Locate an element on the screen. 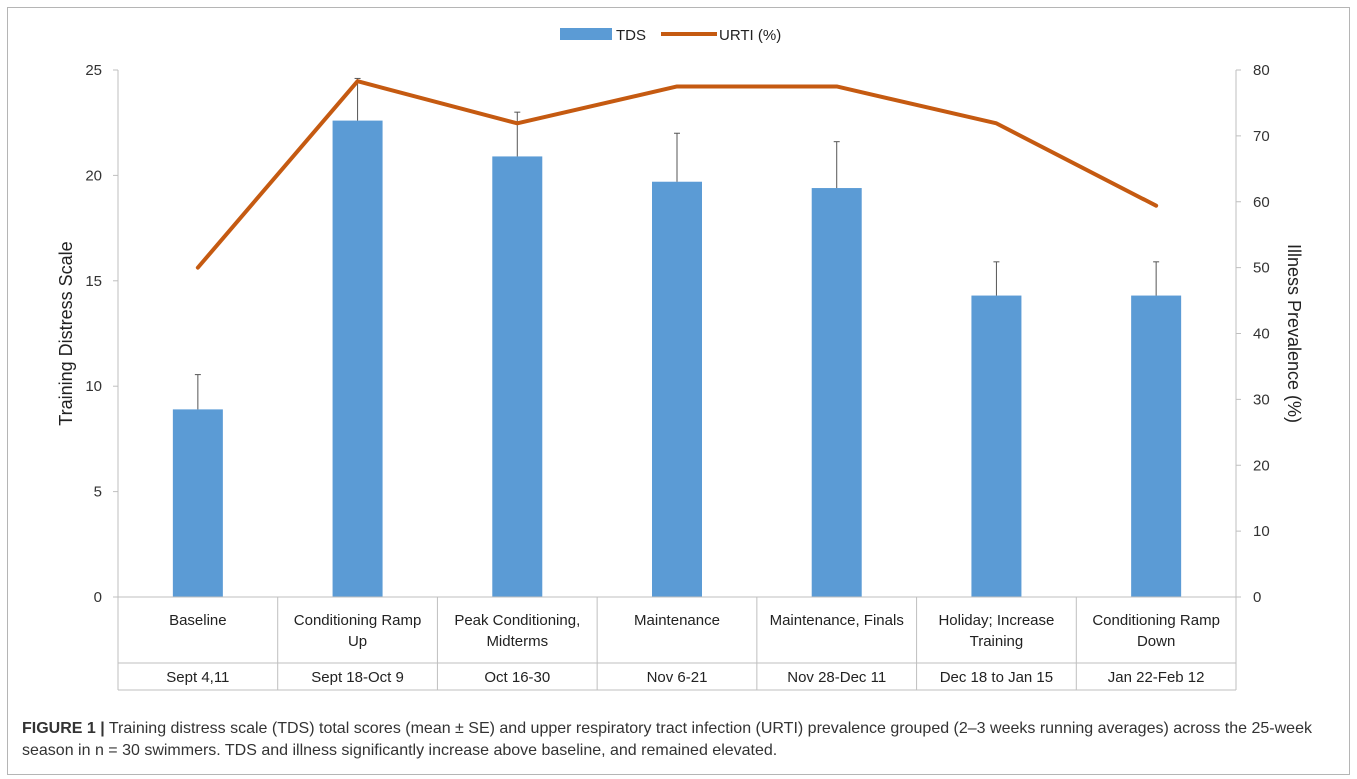 Image resolution: width=1357 pixels, height=779 pixels. right-axis-tick-label: 10 is located at coordinates (1261, 531).